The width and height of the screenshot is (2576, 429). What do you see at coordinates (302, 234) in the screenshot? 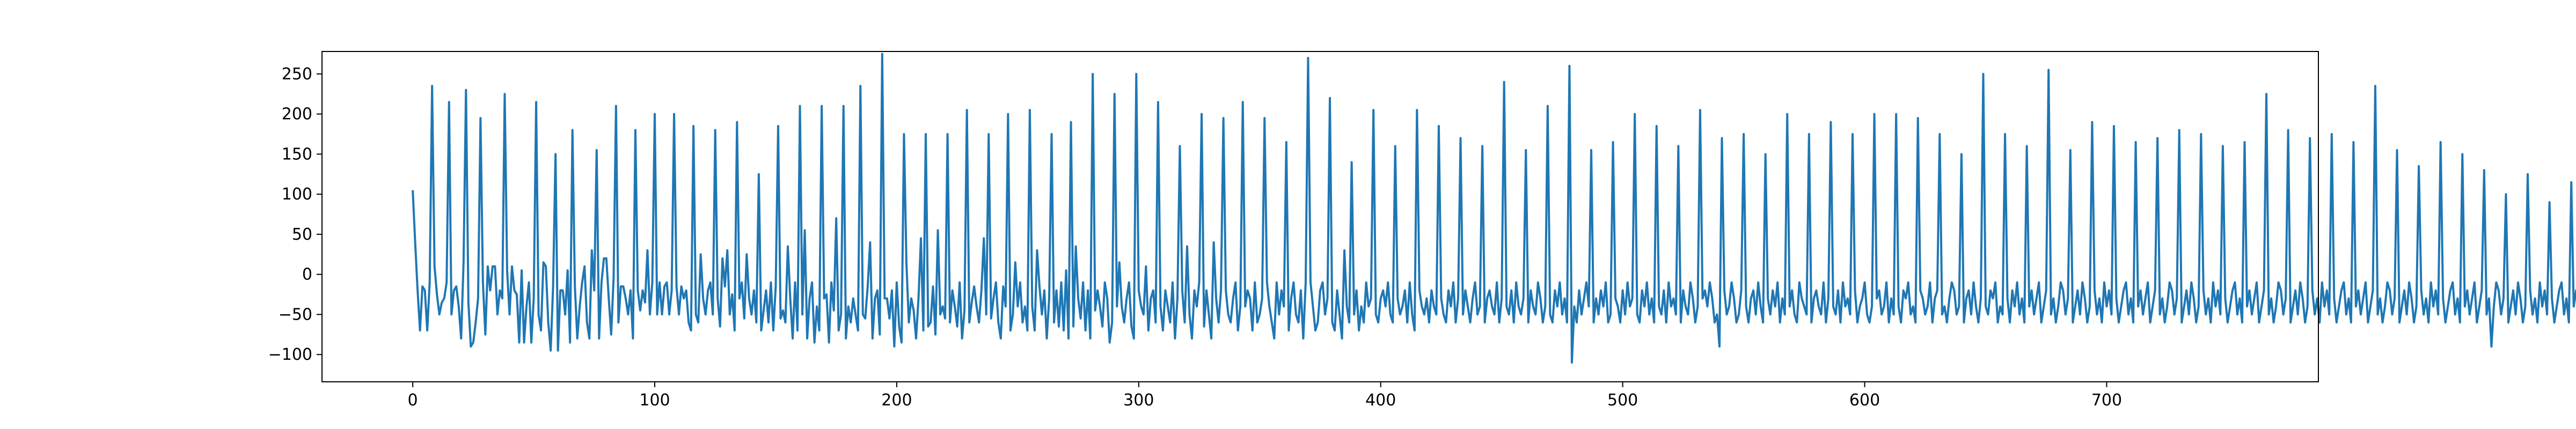
I see `y-tick-label: 50` at bounding box center [302, 234].